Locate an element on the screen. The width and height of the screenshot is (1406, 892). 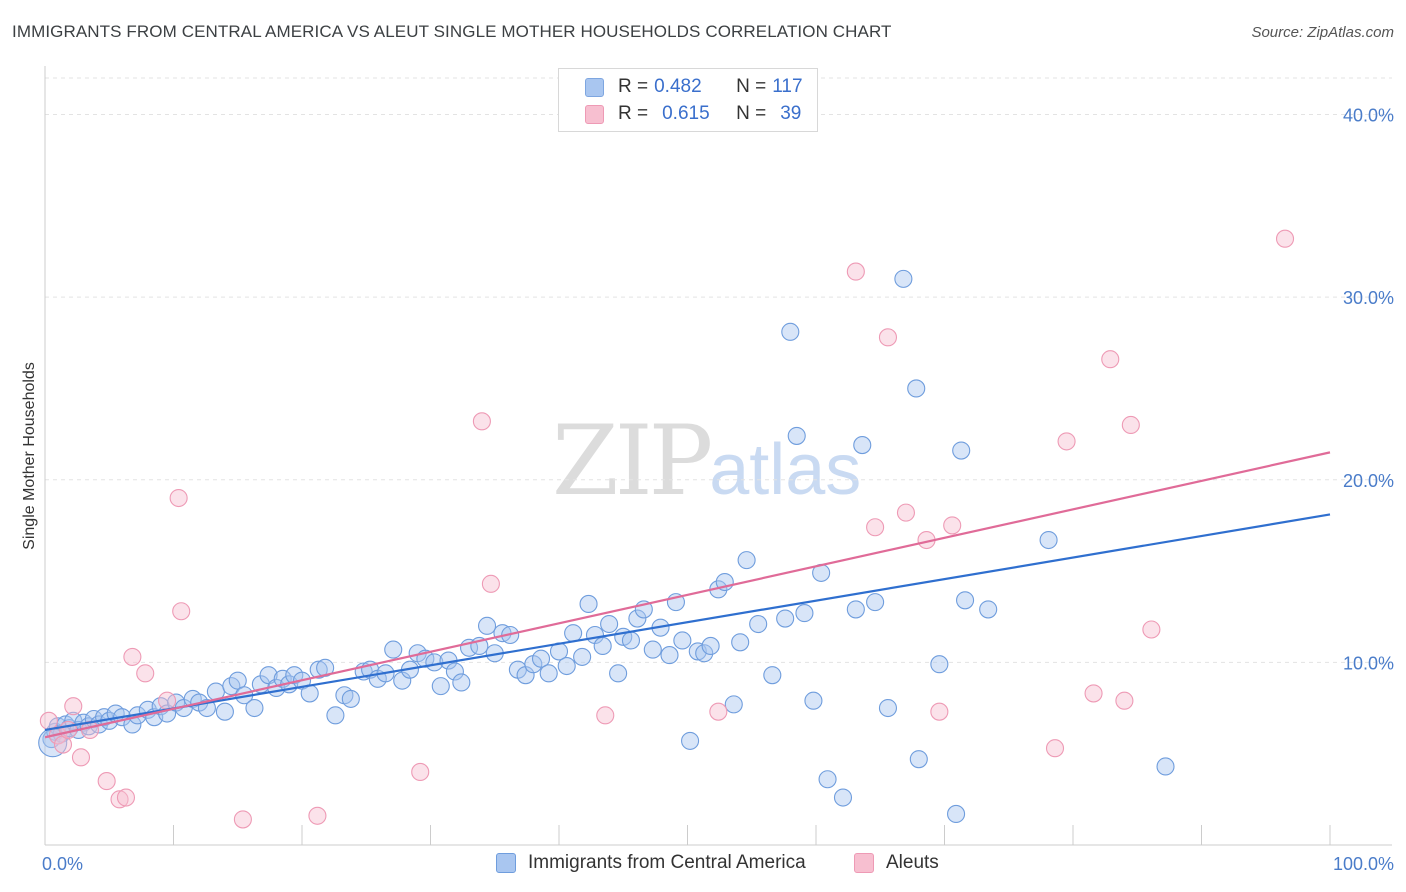
legend-r-value: 0.615 is located at coordinates (686, 113).